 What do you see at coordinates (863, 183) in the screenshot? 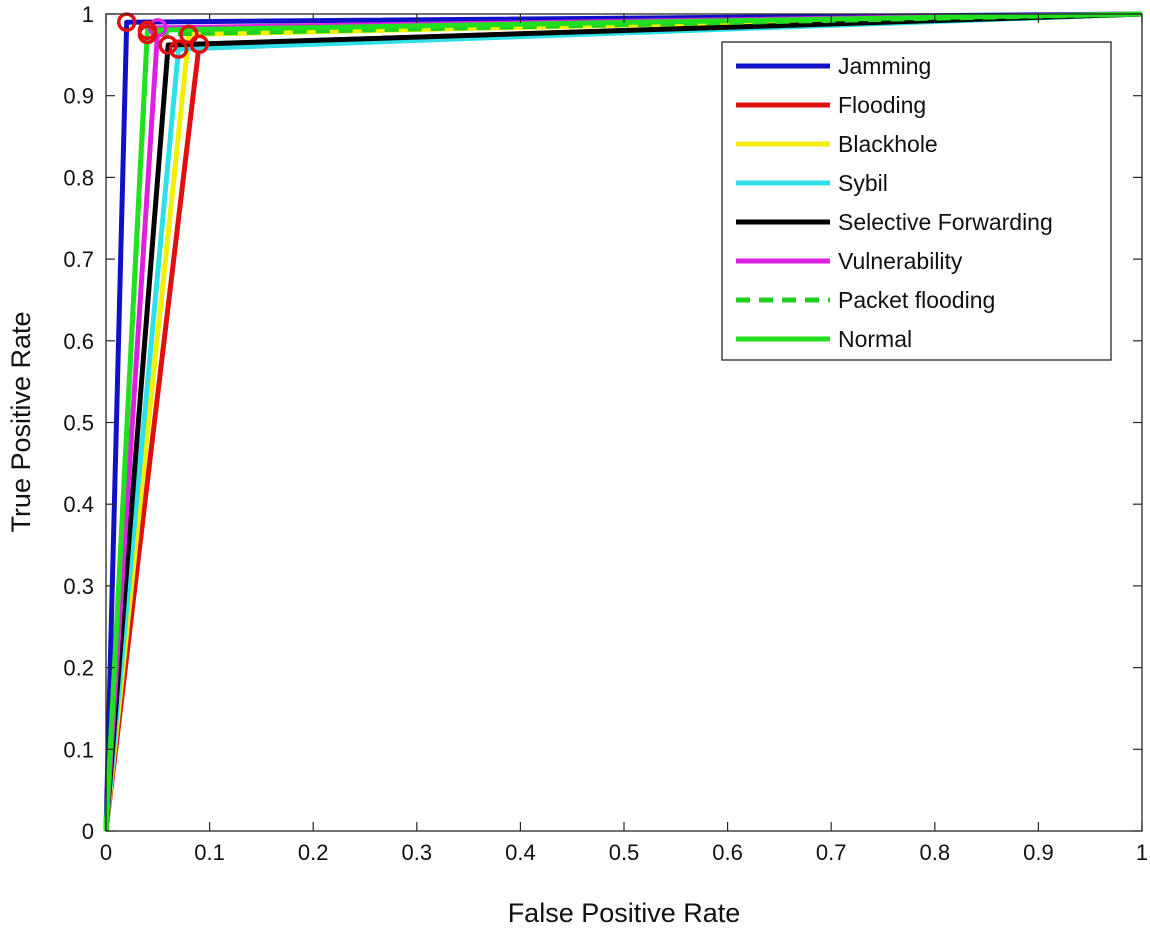
I see `legend-label: Sybil` at bounding box center [863, 183].